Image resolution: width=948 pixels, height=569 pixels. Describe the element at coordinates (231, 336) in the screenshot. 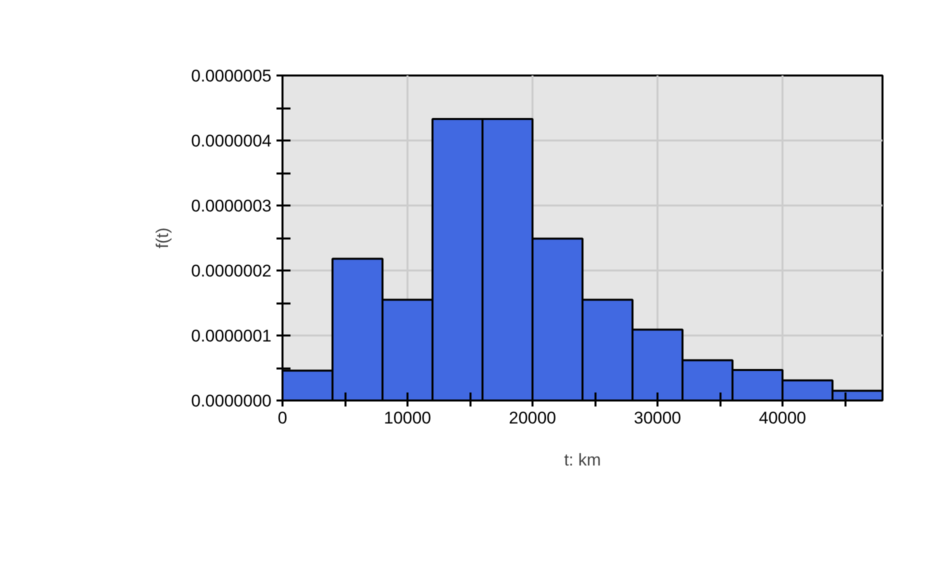

I see `y-tick-label: 0.0000001` at that location.